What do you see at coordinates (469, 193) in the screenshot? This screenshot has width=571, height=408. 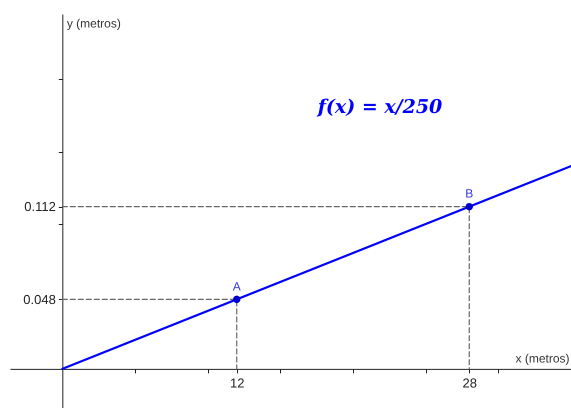 I see `annotation: B` at bounding box center [469, 193].